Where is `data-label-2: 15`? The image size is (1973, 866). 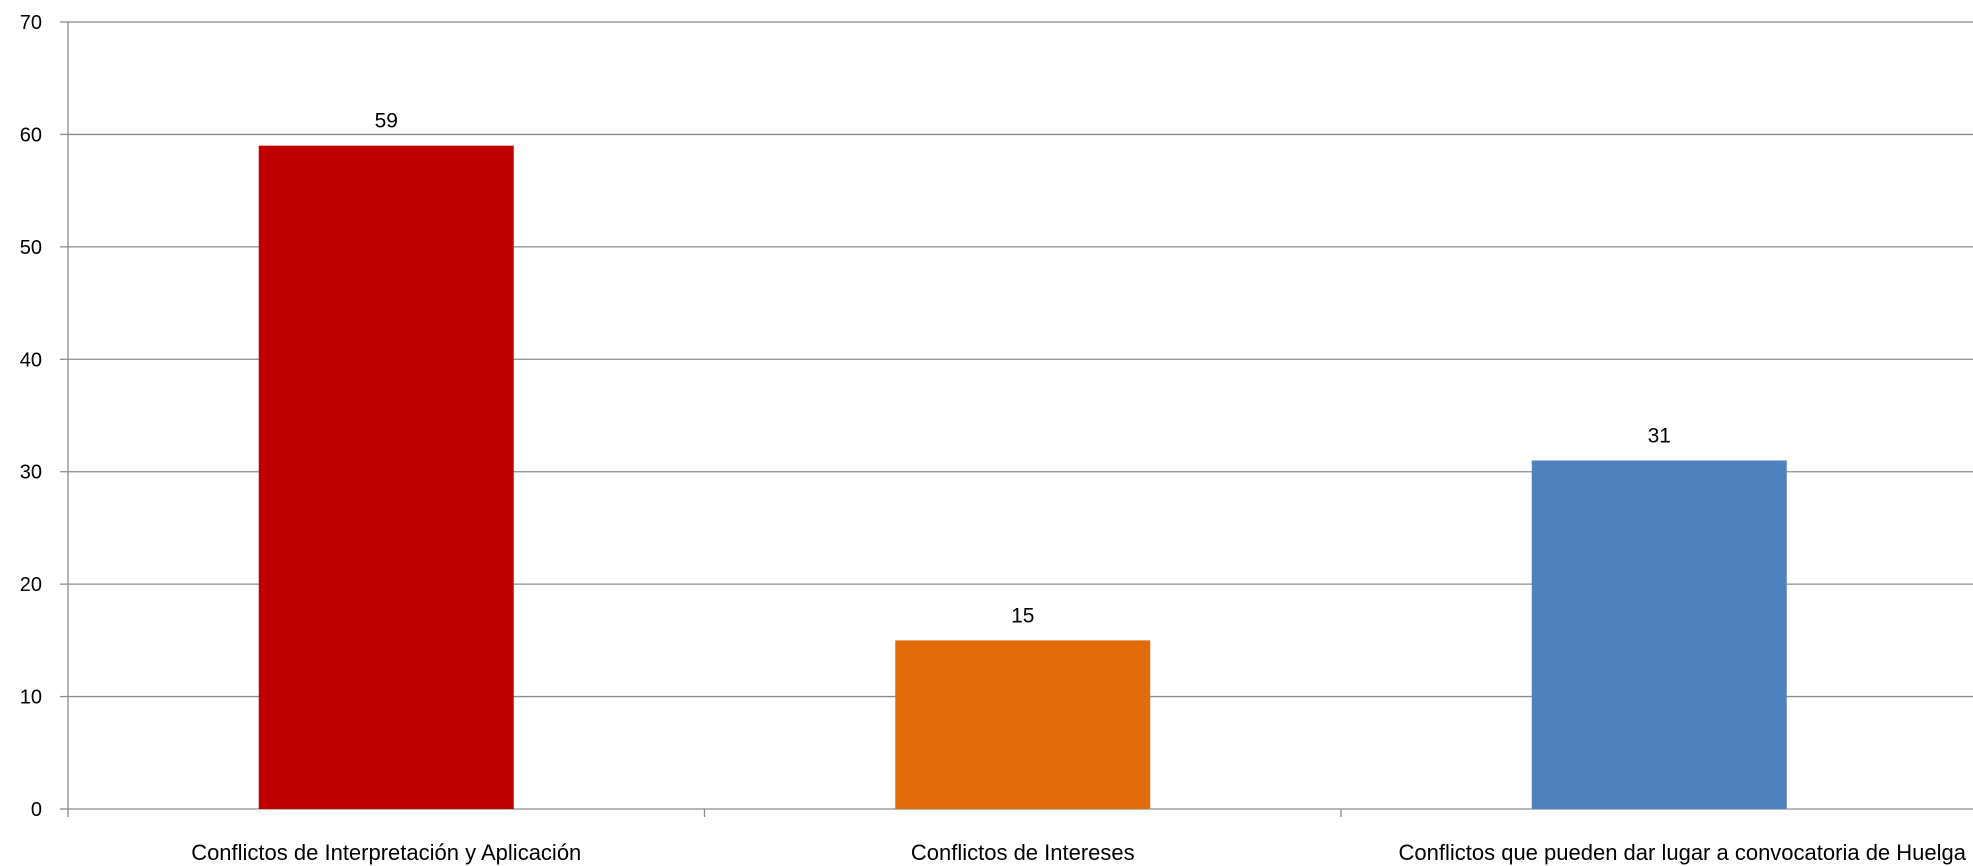
data-label-2: 15 is located at coordinates (1022, 615).